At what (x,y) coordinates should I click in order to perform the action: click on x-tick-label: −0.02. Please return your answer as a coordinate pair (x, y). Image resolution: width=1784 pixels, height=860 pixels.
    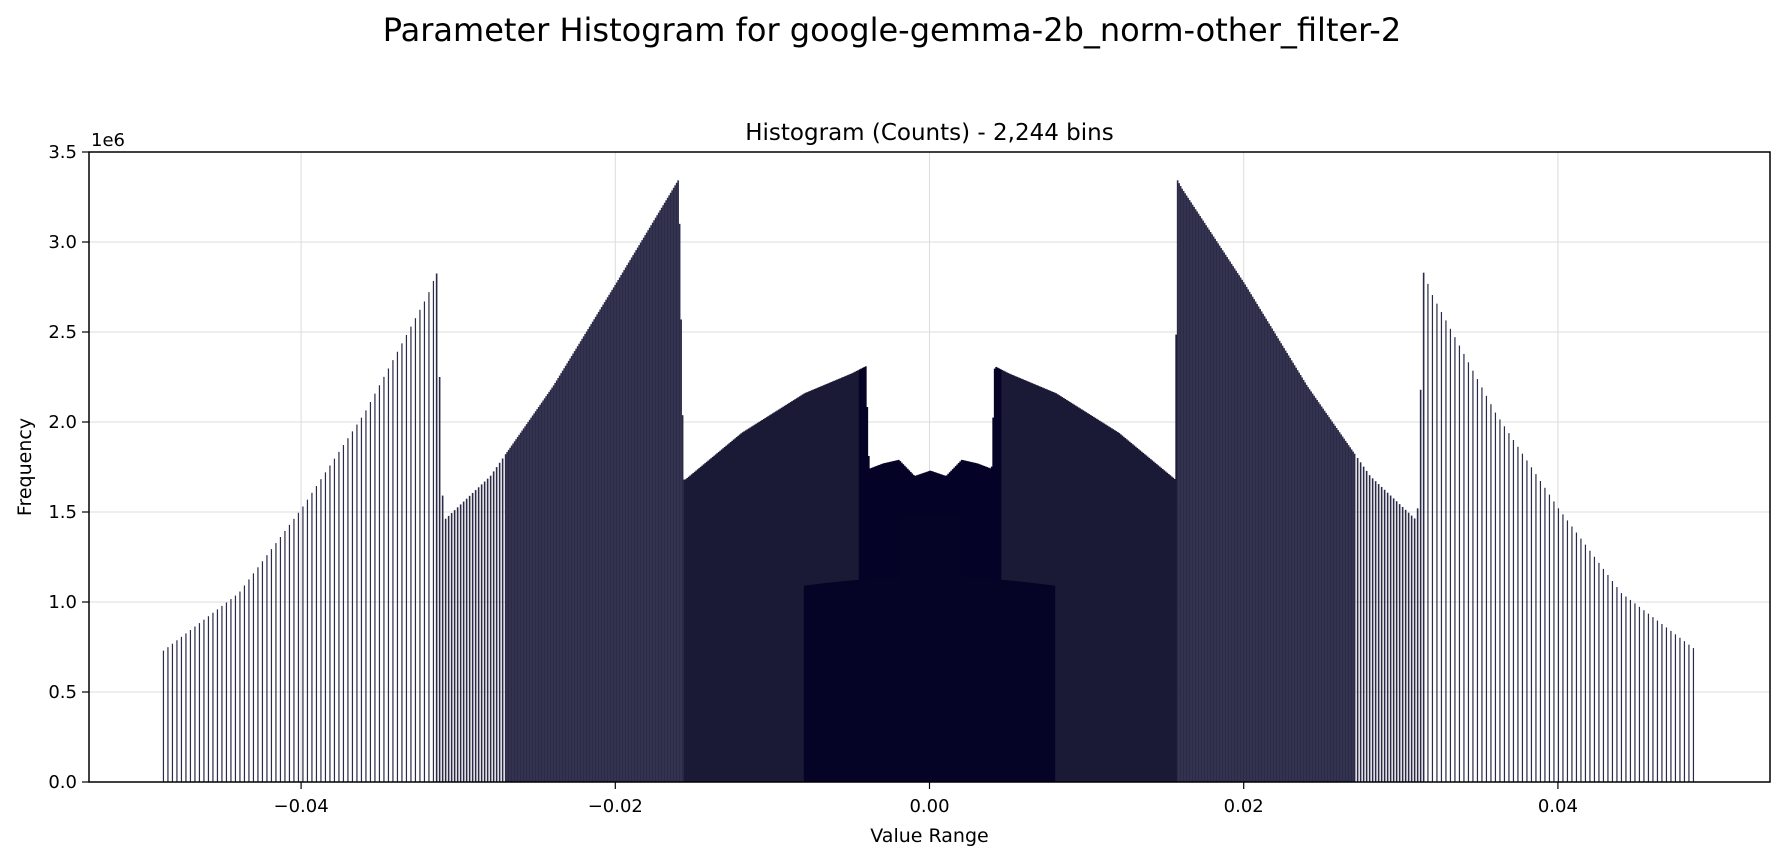
    Looking at the image, I should click on (615, 806).